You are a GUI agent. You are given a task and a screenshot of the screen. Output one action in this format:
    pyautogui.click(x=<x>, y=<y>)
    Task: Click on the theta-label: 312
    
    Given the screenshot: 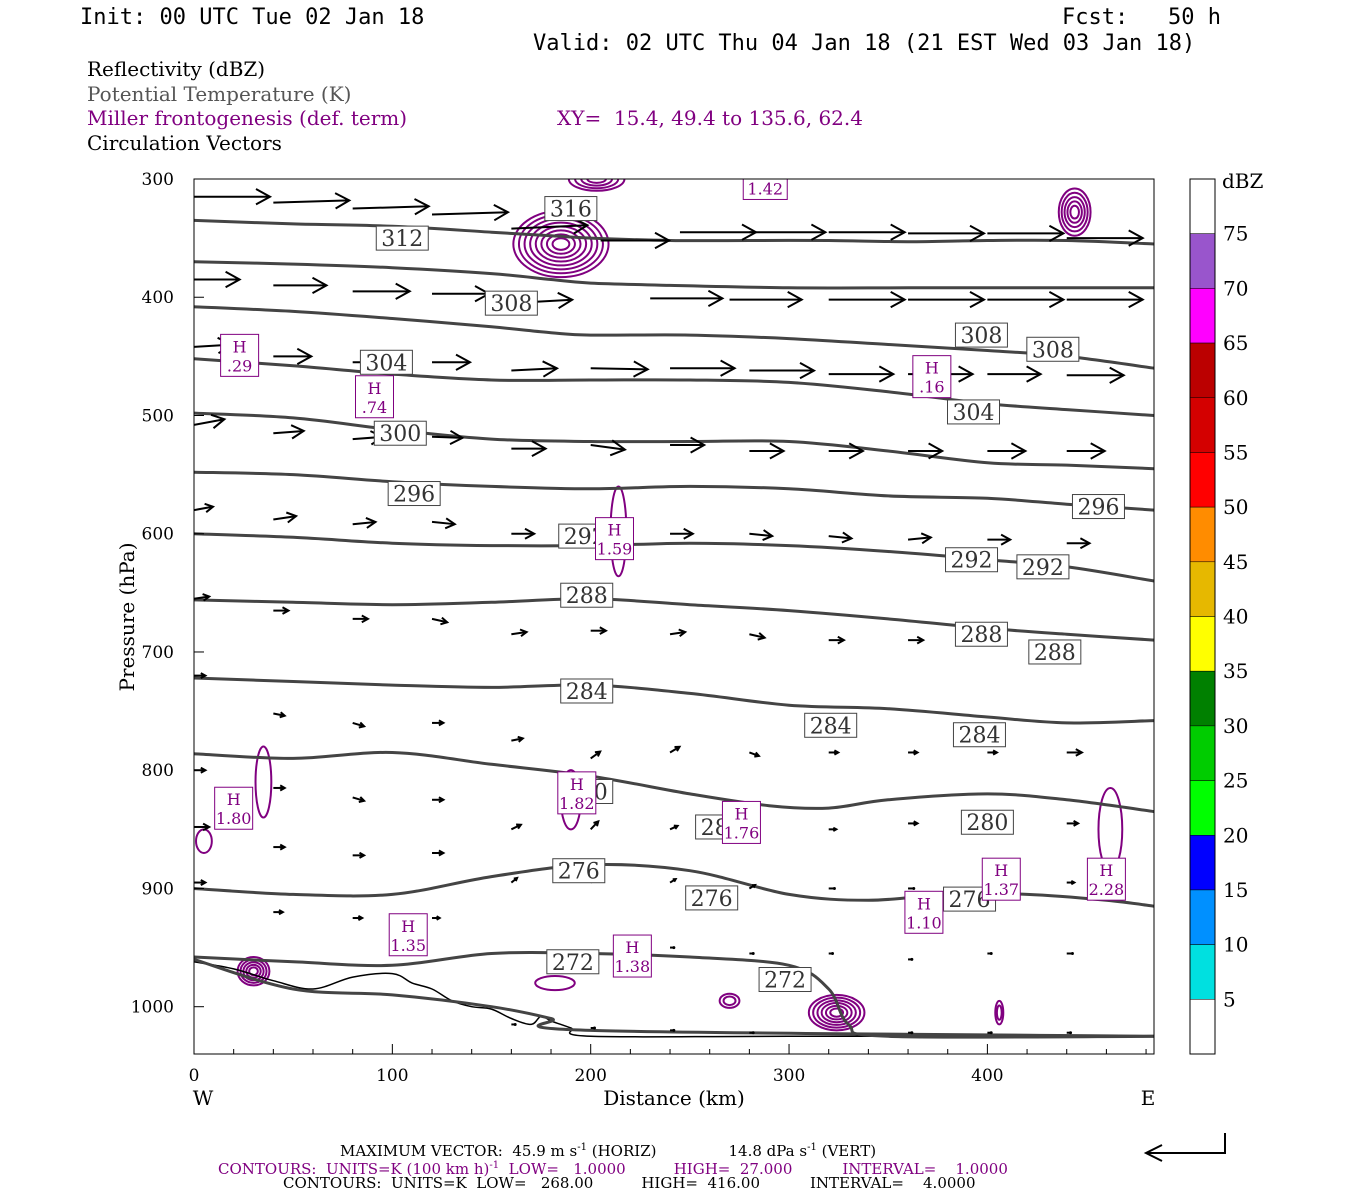 What is the action you would take?
    pyautogui.click(x=402, y=238)
    